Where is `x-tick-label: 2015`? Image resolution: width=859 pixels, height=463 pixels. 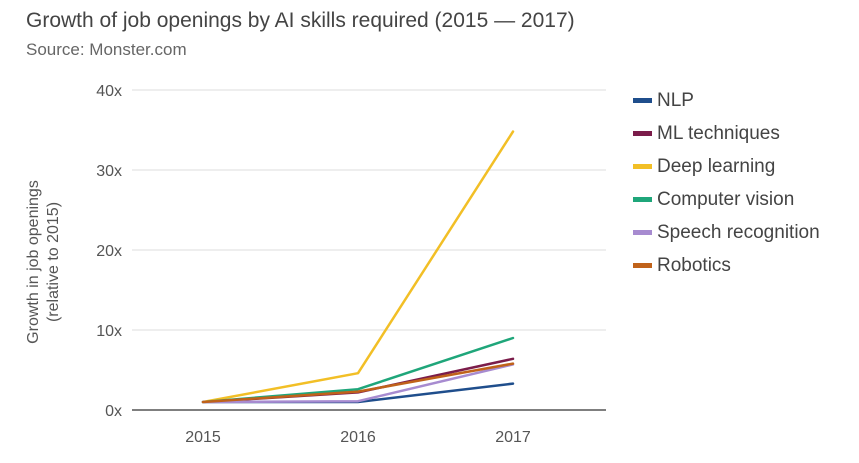
x-tick-label: 2015 is located at coordinates (203, 437).